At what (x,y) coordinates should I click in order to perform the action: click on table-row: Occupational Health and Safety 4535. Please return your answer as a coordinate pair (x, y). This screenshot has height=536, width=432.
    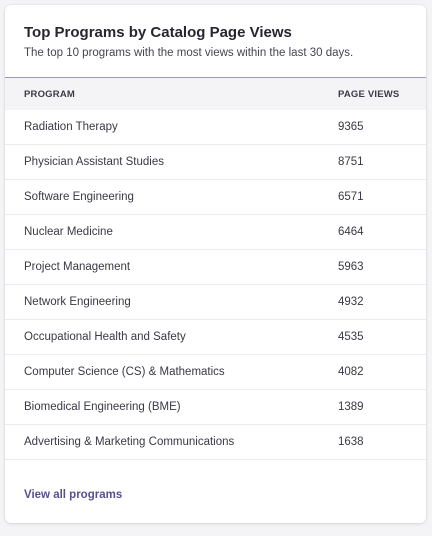
    Looking at the image, I should click on (215, 337).